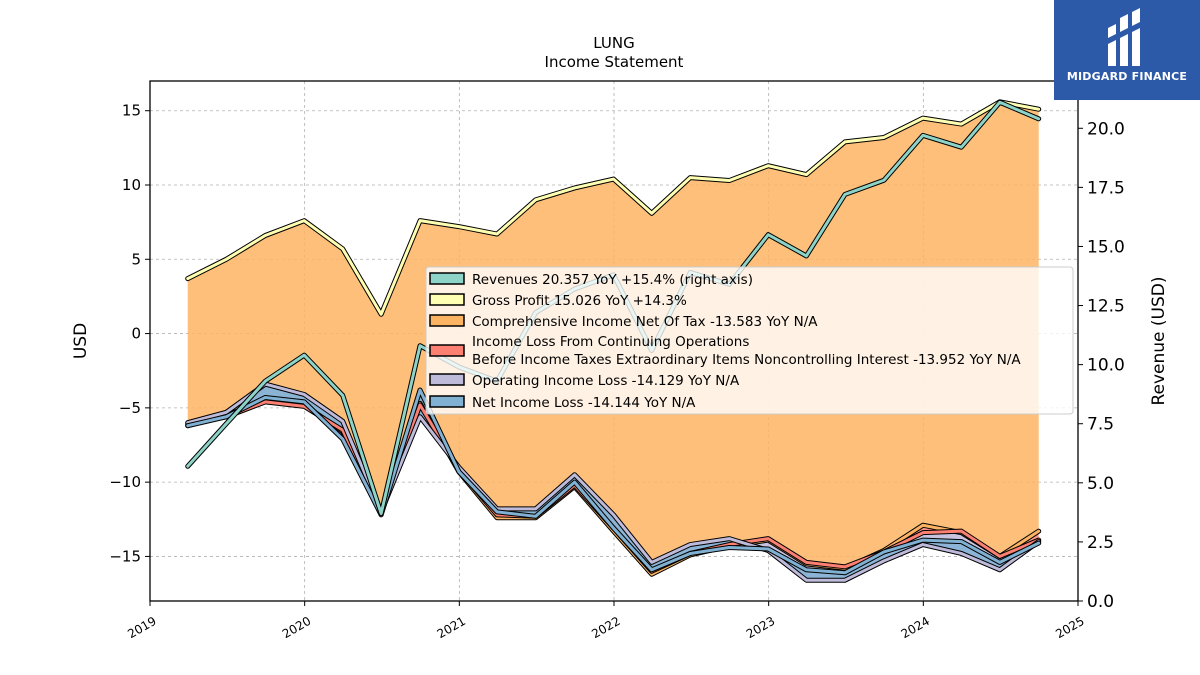  Describe the element at coordinates (915, 627) in the screenshot. I see `x-tick-label: 2024` at that location.